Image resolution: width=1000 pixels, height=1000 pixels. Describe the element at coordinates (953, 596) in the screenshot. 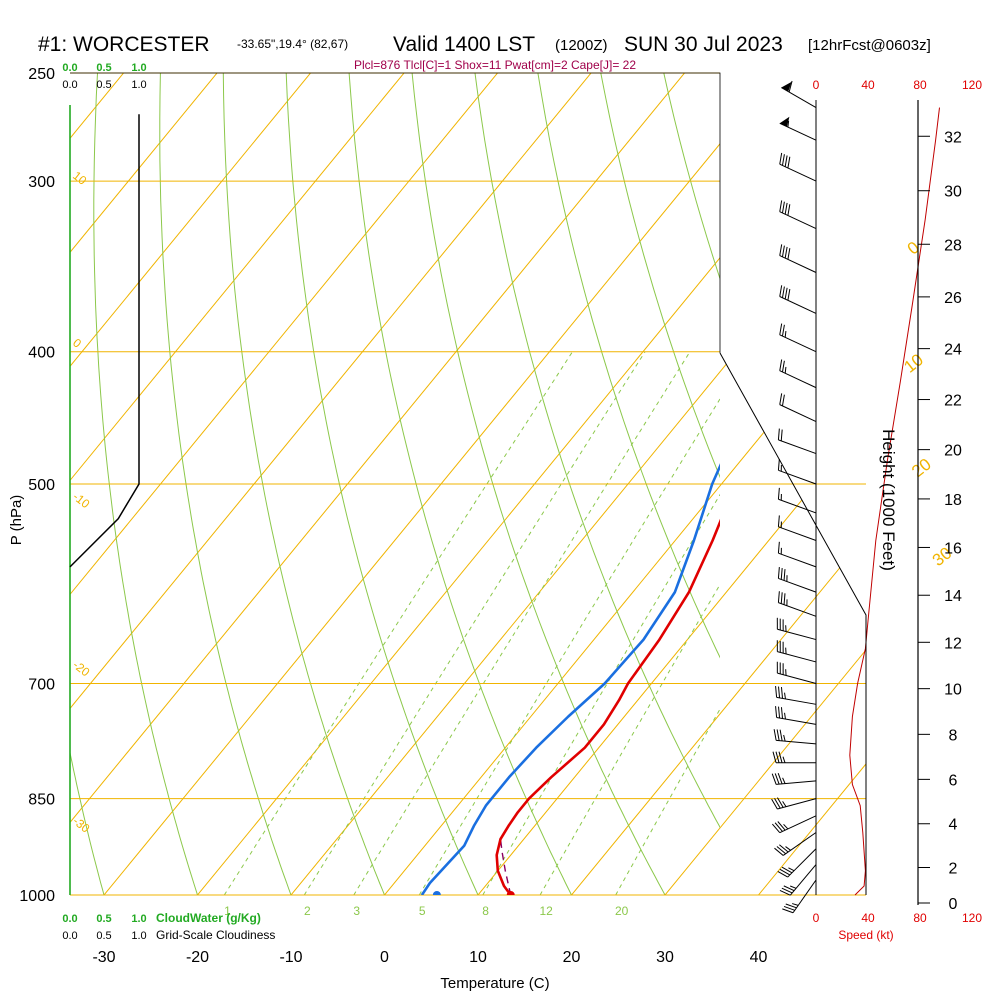

I see `height-tick-label: 14` at that location.